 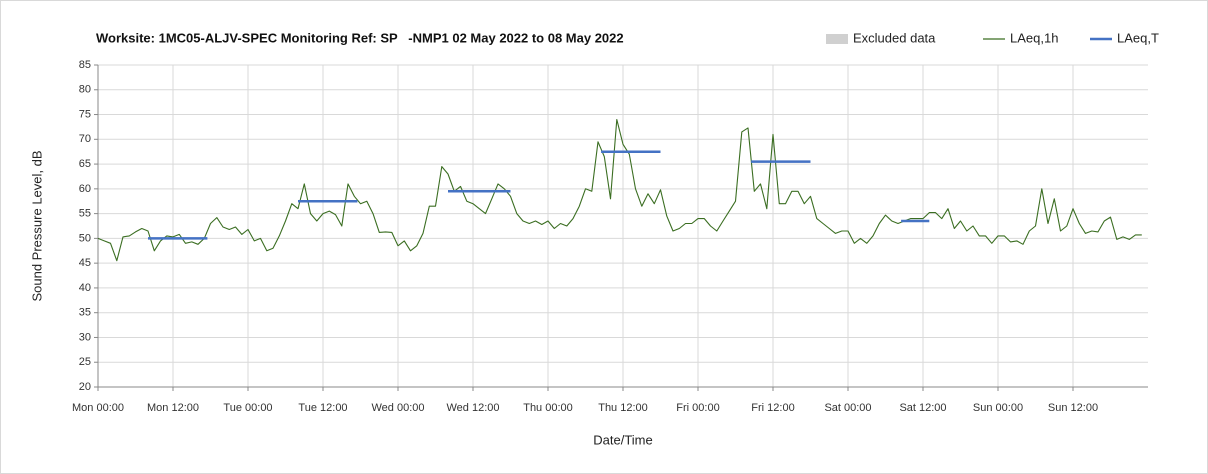 What do you see at coordinates (772, 408) in the screenshot?
I see `x-tick-label: Fri 12:00` at bounding box center [772, 408].